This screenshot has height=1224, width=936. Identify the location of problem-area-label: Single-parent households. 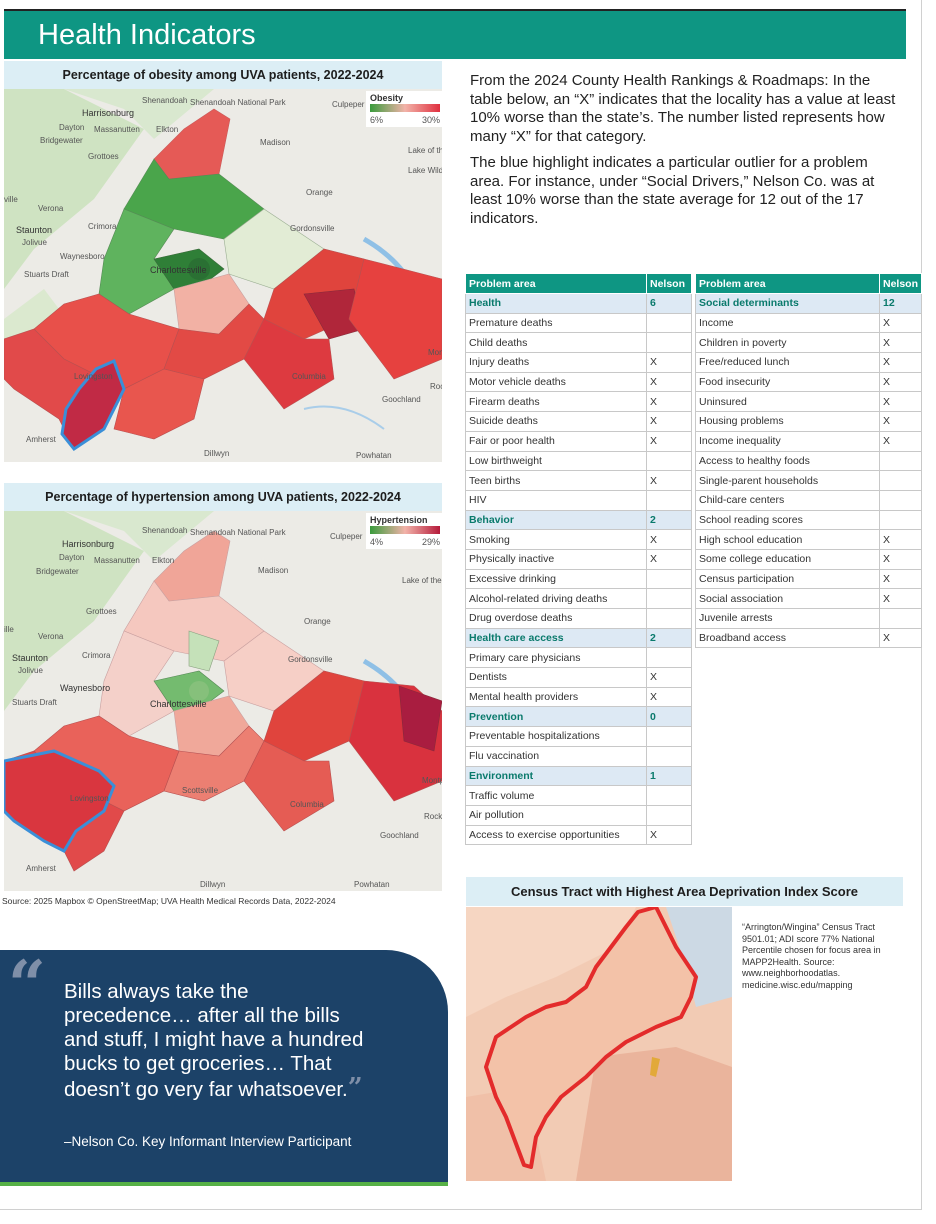
(787, 480).